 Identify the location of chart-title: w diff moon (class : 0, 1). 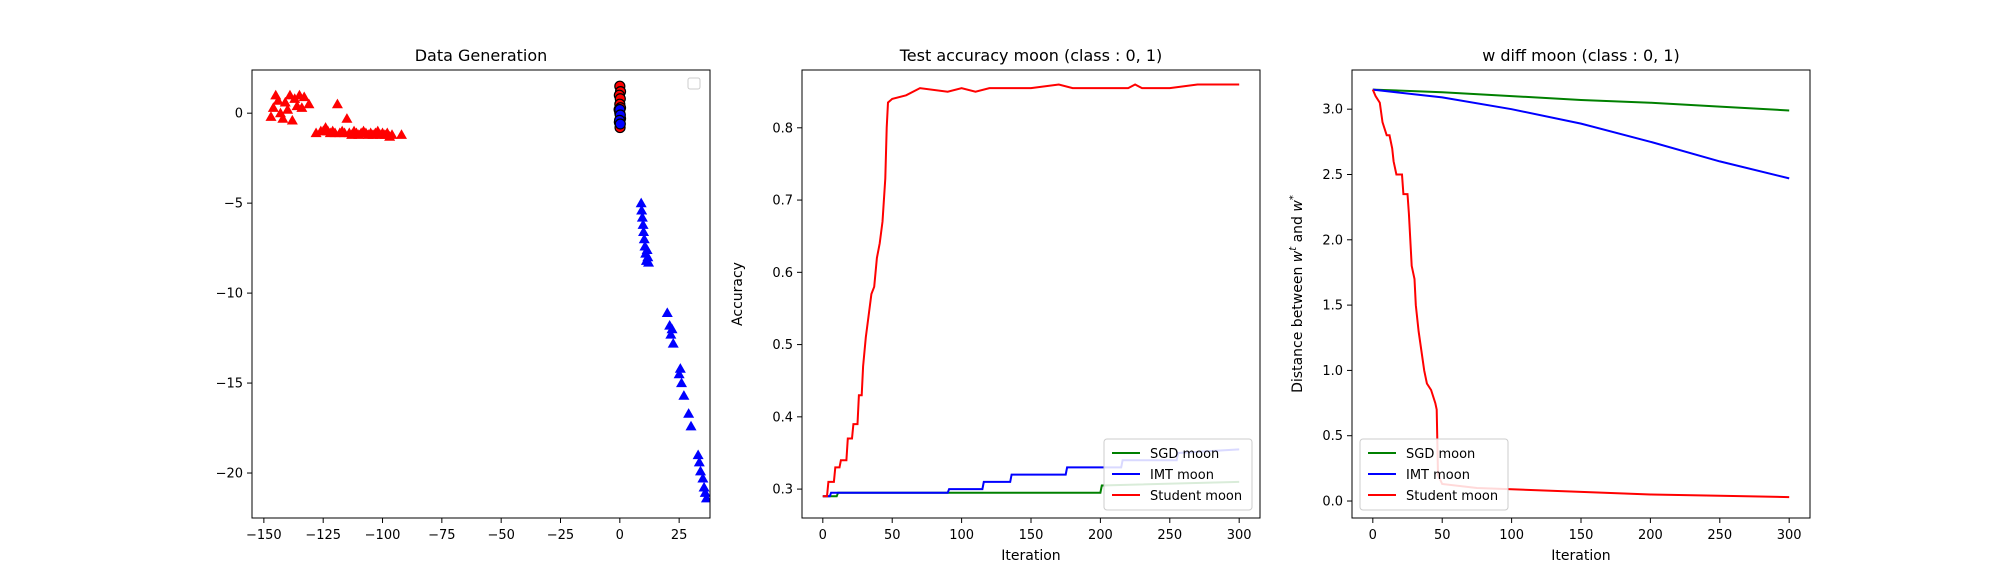
(1581, 55).